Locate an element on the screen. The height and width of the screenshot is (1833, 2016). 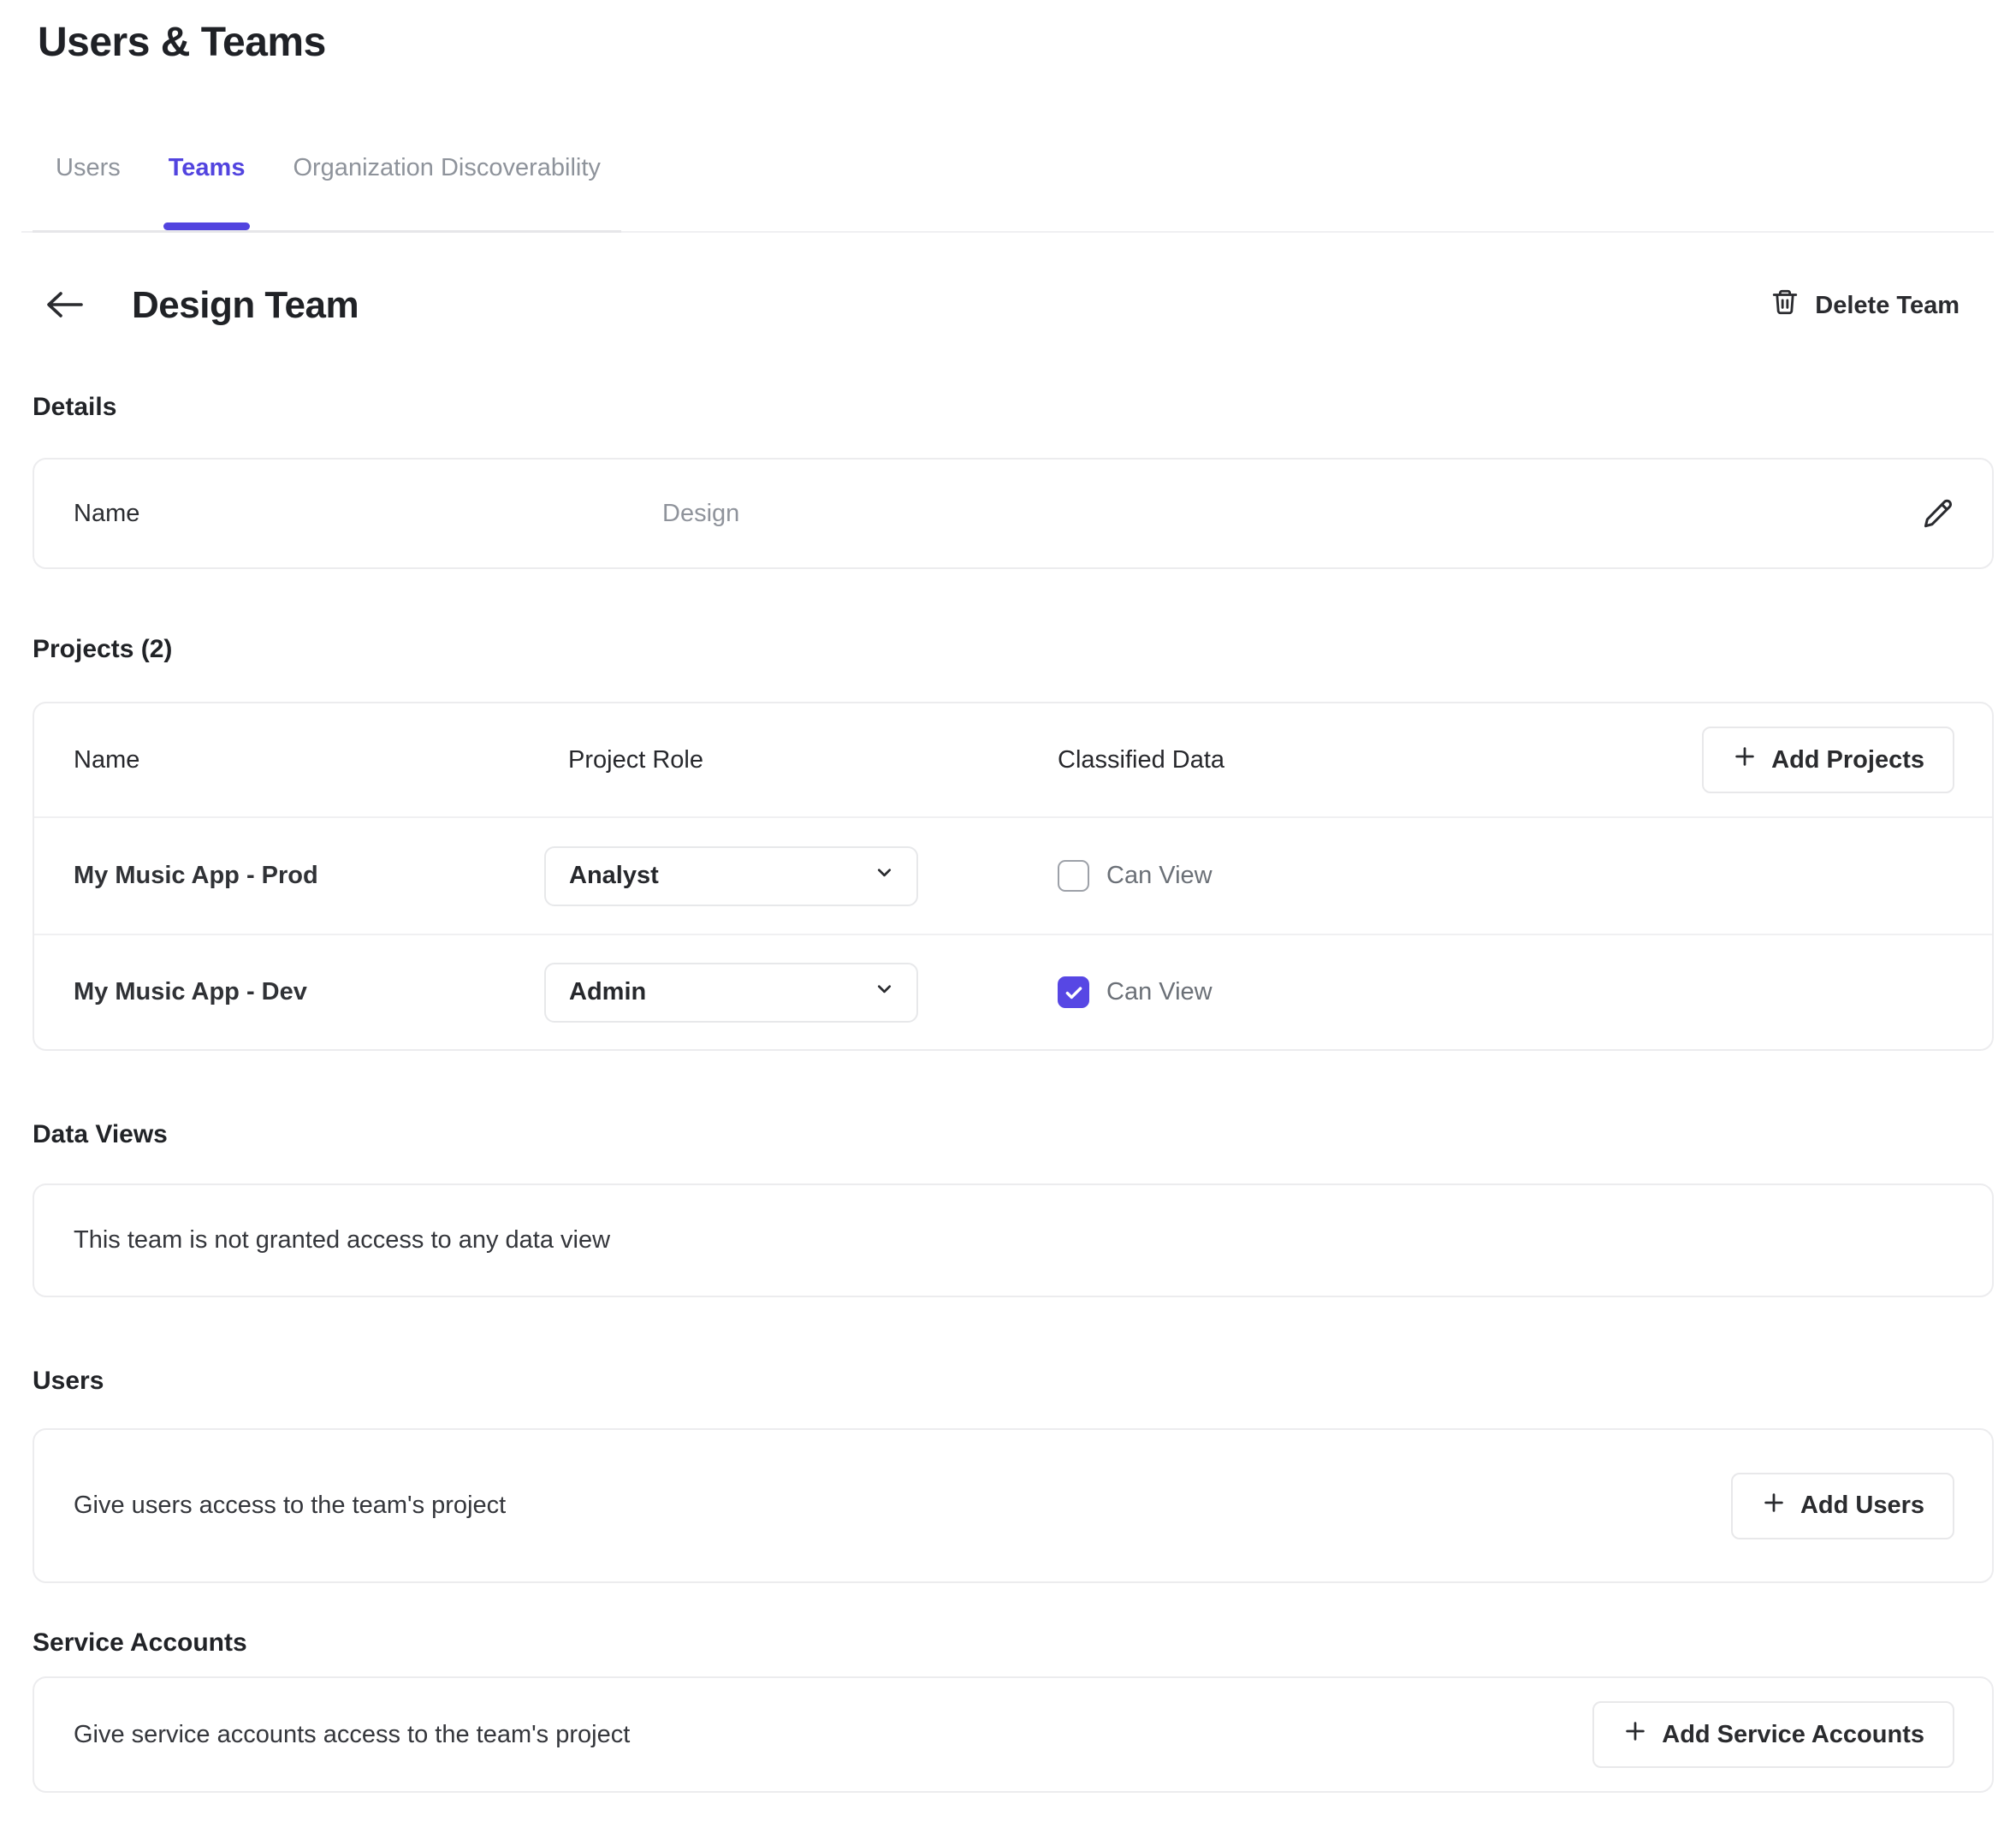
delete-team-button: Delete Team is located at coordinates (1865, 305).